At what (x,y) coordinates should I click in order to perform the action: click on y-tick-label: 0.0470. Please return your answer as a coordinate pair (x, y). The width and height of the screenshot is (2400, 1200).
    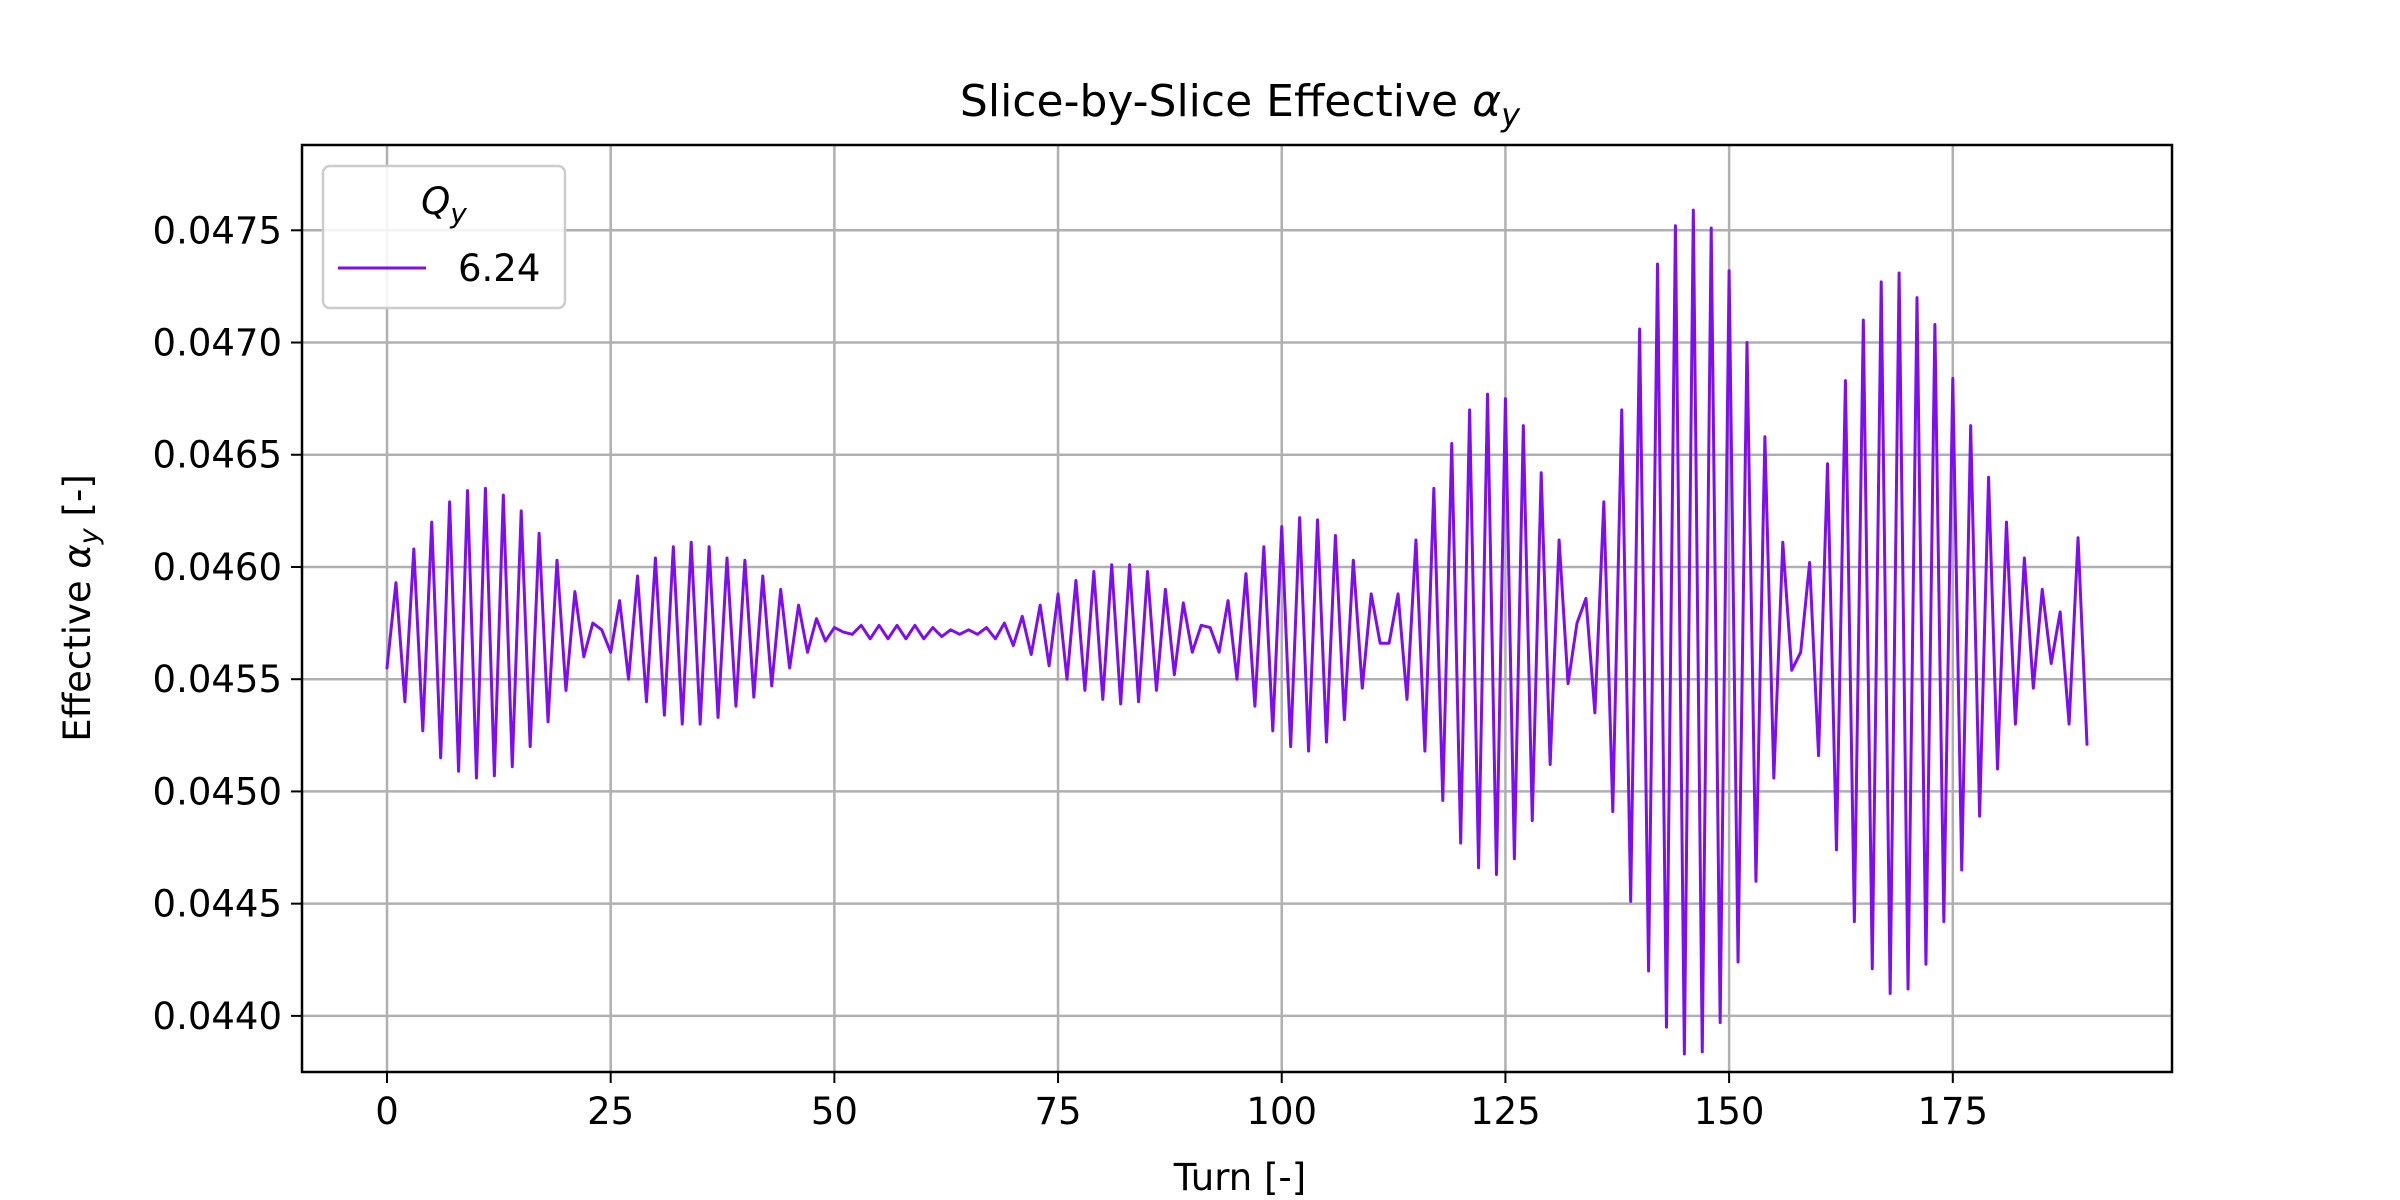
    Looking at the image, I should click on (217, 343).